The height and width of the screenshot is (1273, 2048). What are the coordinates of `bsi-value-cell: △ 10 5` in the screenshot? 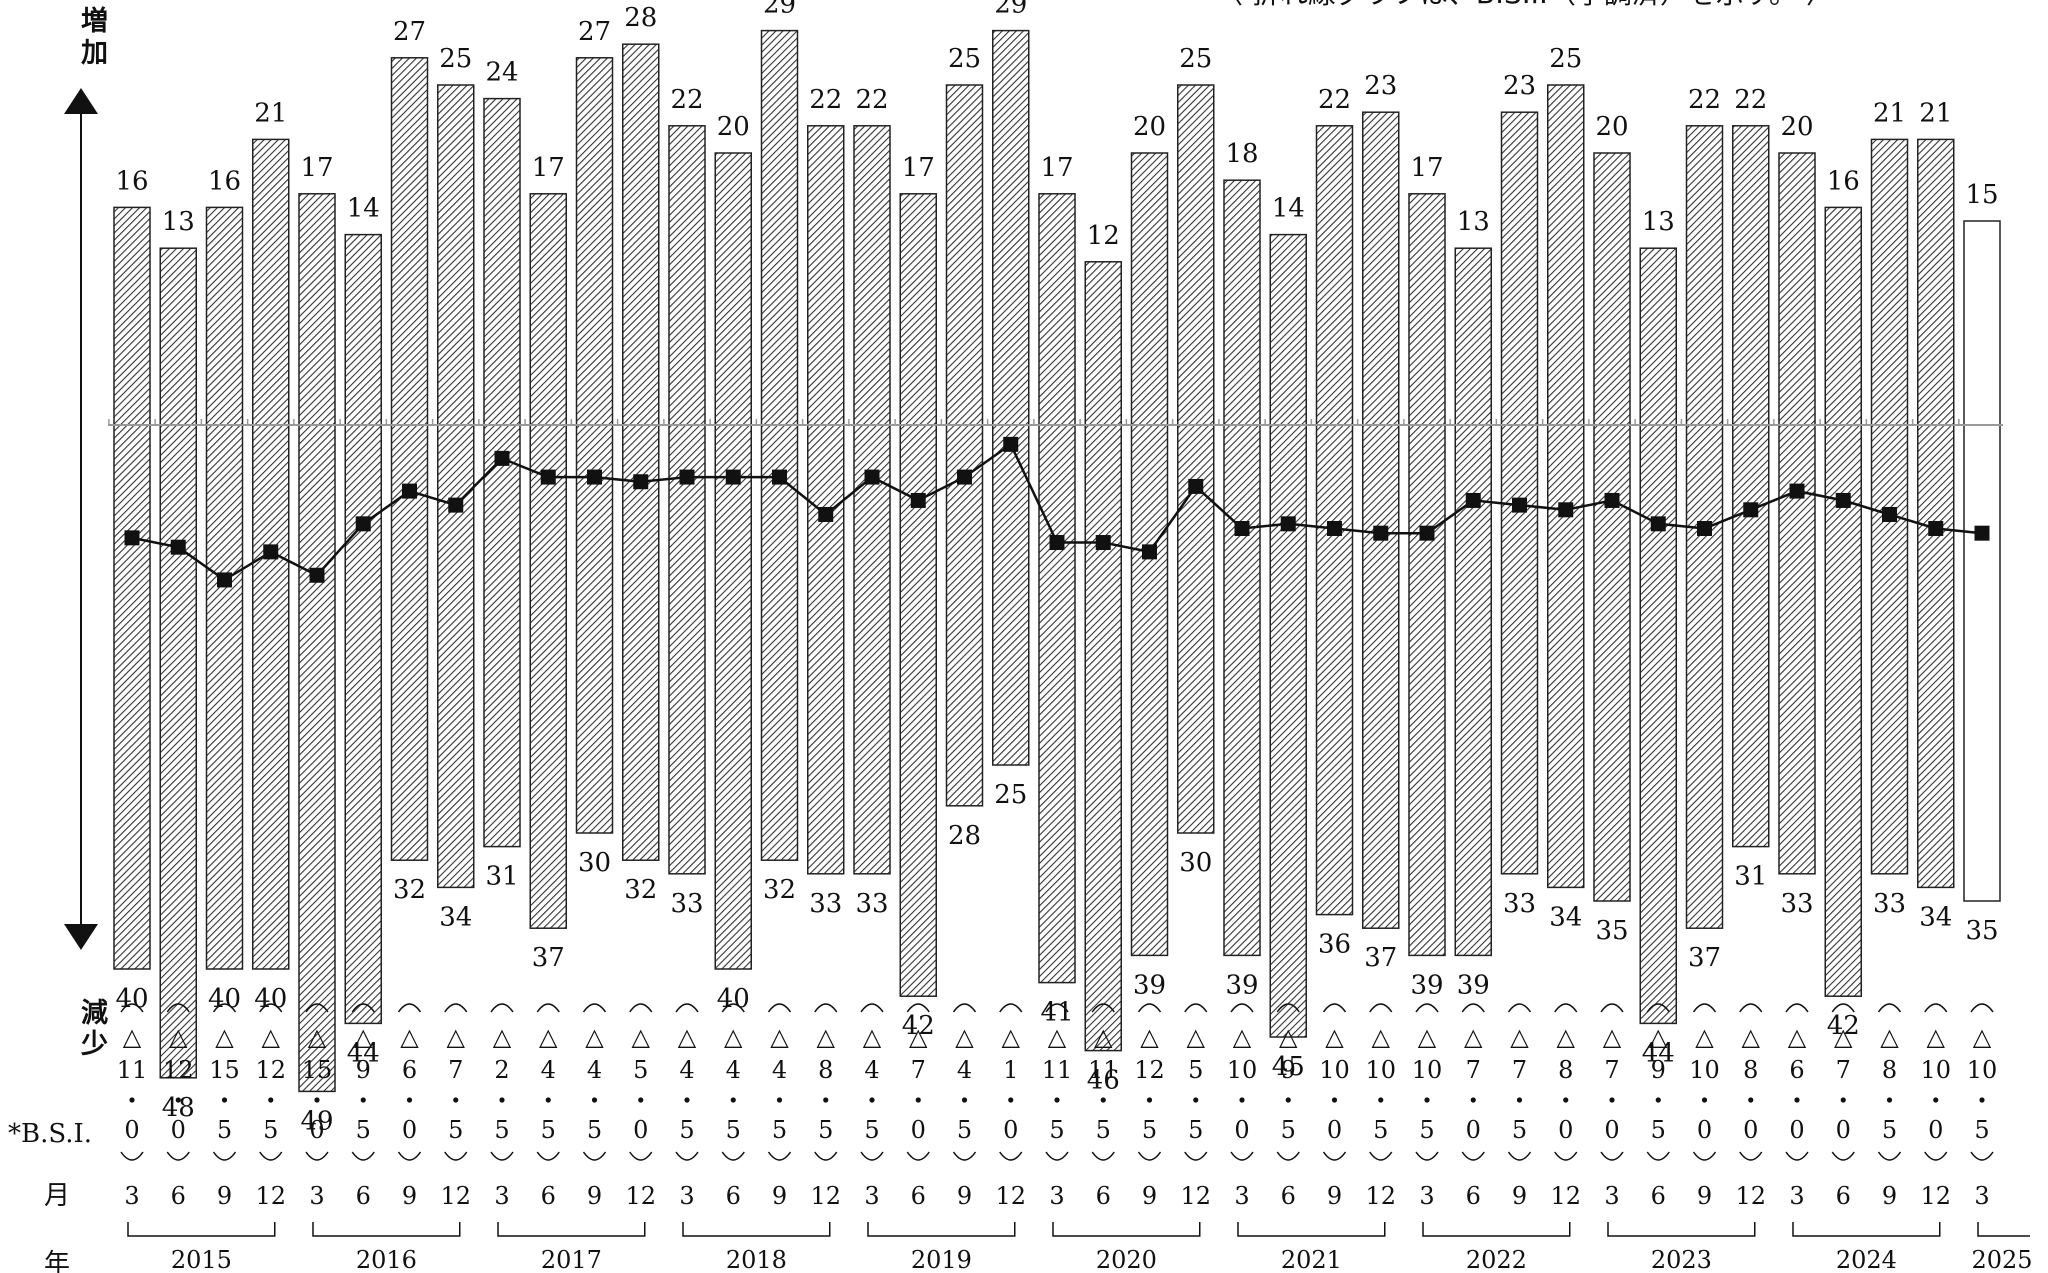 It's located at (1380, 1082).